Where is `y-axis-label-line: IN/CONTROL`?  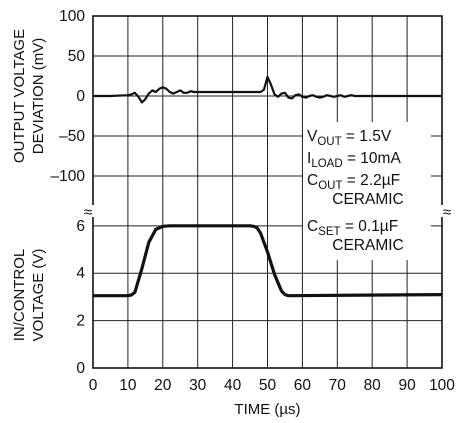 y-axis-label-line: IN/CONTROL is located at coordinates (19, 295).